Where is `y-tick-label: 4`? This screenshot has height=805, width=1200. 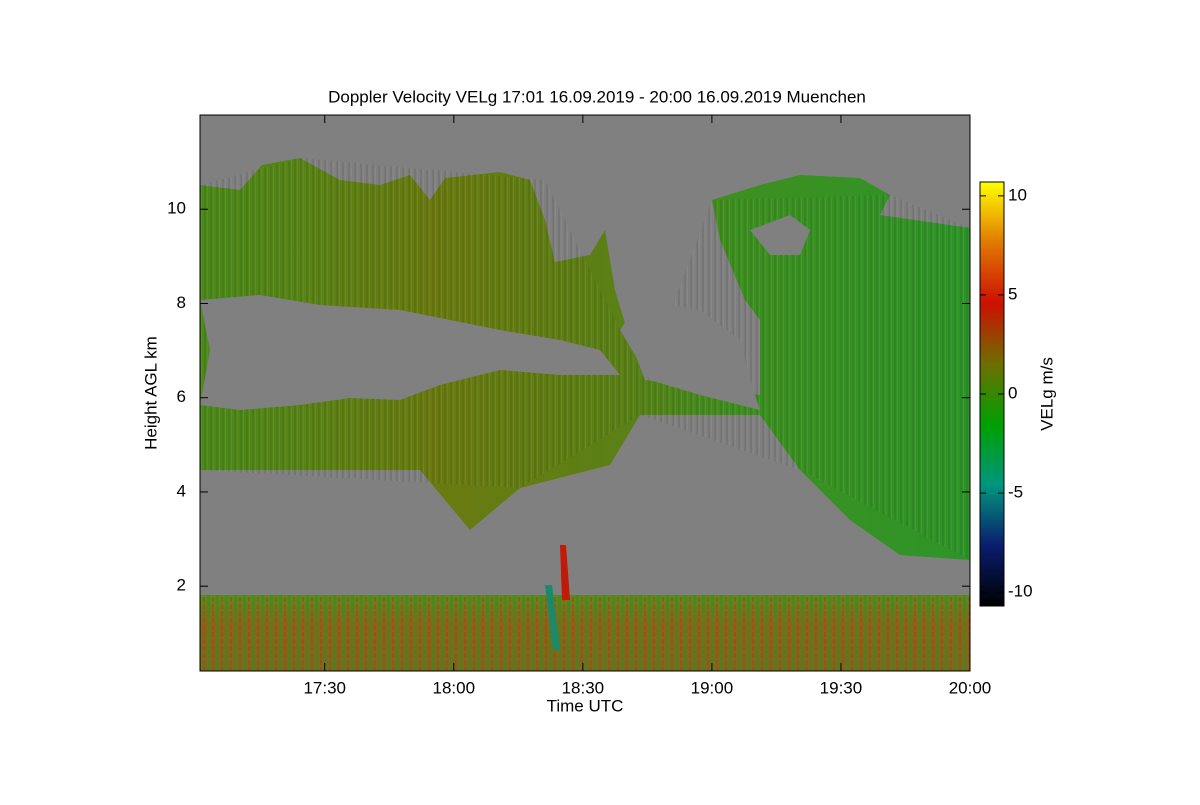
y-tick-label: 4 is located at coordinates (181, 490).